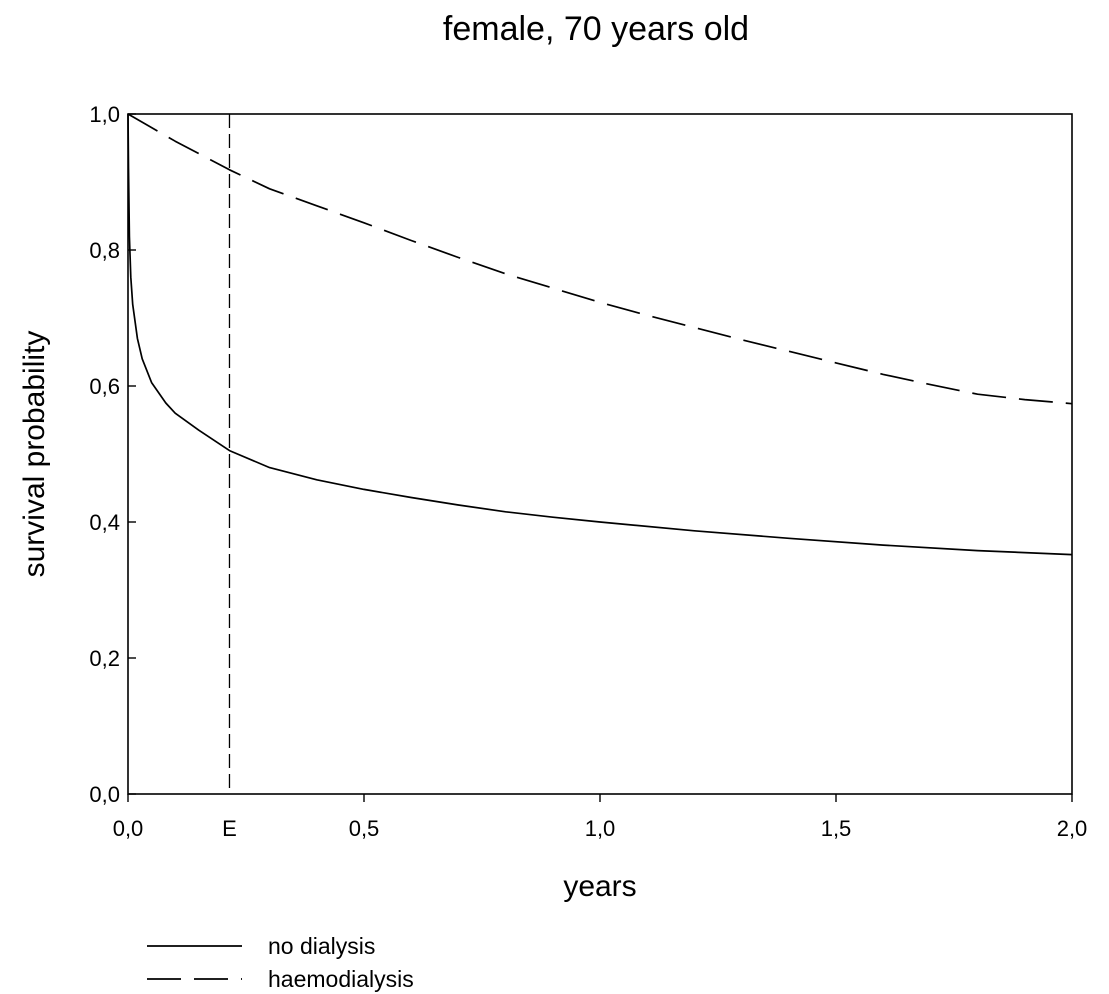 The width and height of the screenshot is (1109, 994). I want to click on y-tick-label: 0,2, so click(104, 658).